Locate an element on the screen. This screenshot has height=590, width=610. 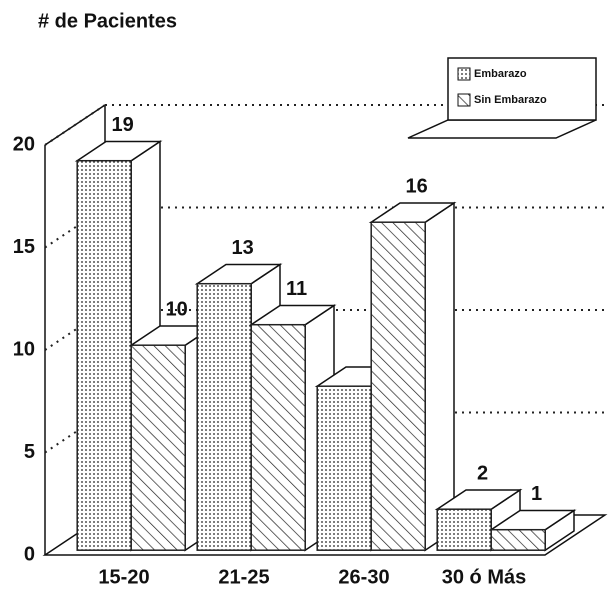
y-tick-label: 0 is located at coordinates (29, 554).